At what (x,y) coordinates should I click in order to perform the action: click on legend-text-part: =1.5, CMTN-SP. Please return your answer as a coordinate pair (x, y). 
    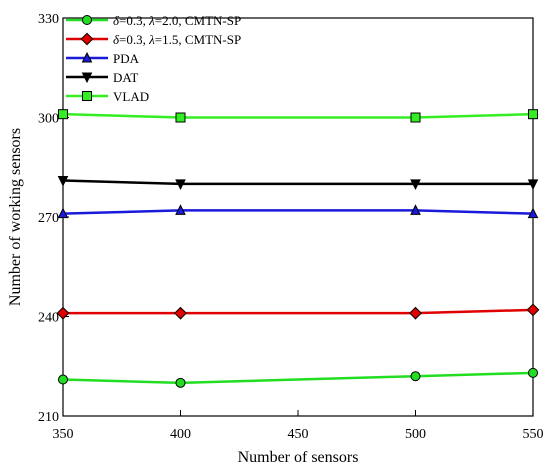
    Looking at the image, I should click on (198, 39).